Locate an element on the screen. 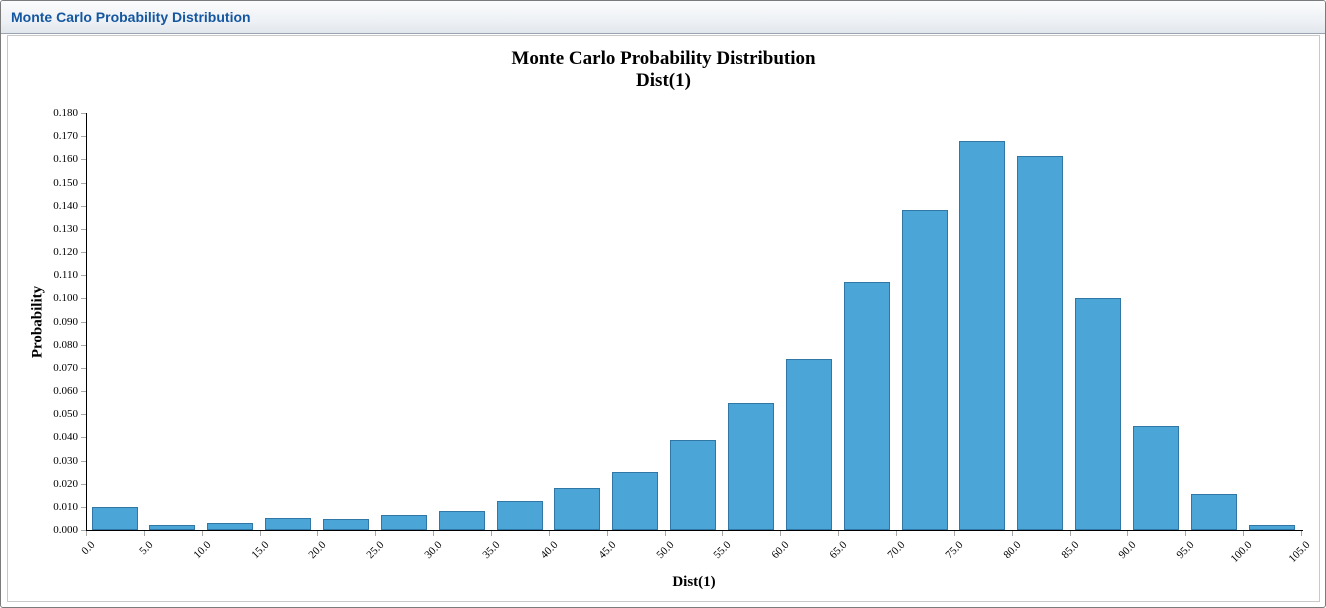 This screenshot has height=608, width=1326. y-tick-label: 0.090 is located at coordinates (65, 321).